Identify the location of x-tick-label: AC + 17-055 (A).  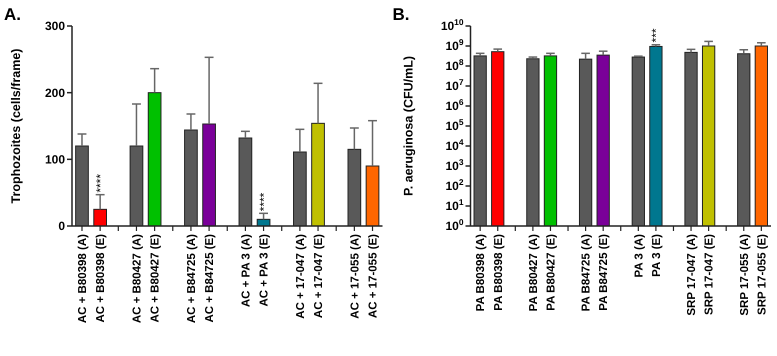
(355, 276).